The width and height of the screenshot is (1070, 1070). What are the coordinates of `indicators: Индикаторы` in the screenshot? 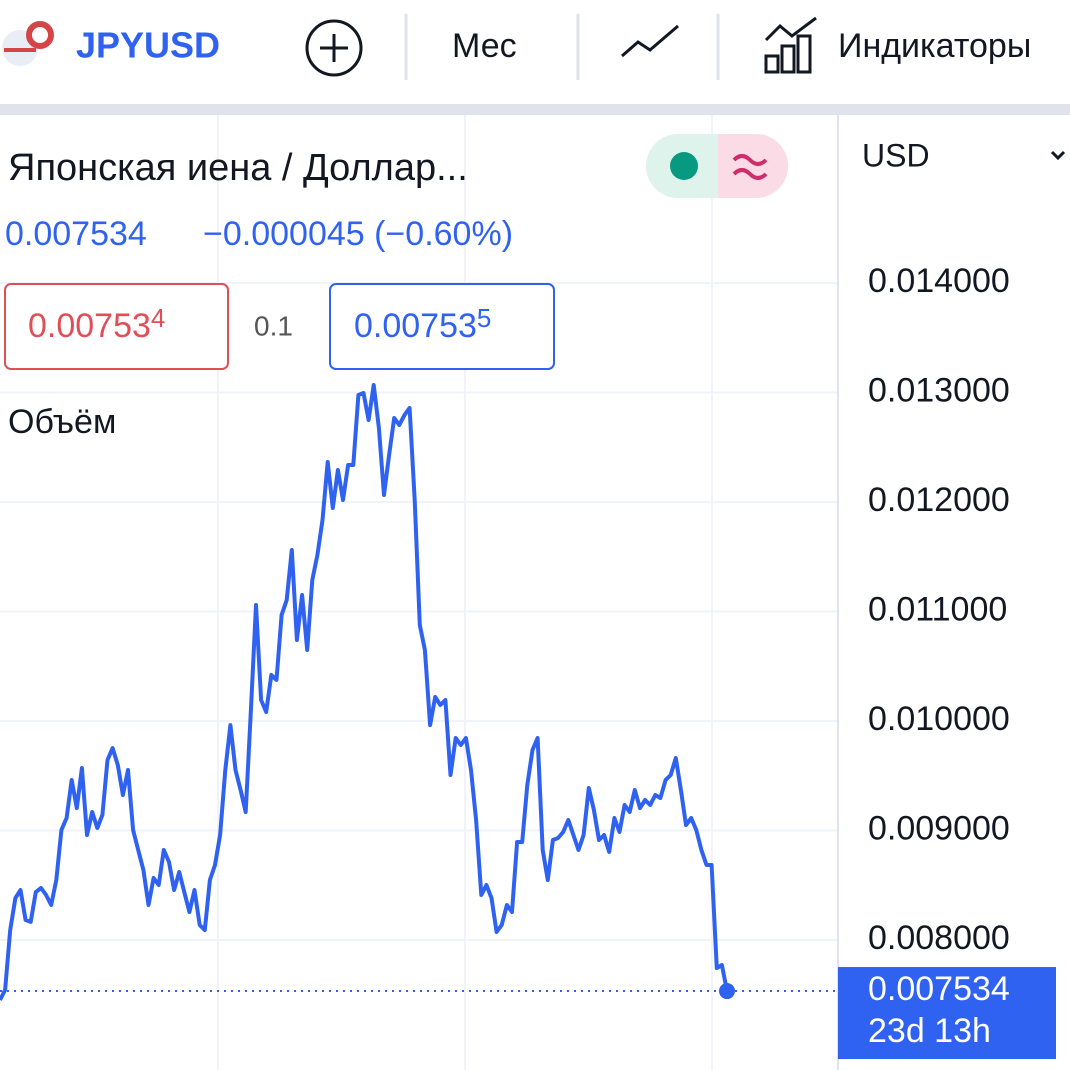 It's located at (934, 46).